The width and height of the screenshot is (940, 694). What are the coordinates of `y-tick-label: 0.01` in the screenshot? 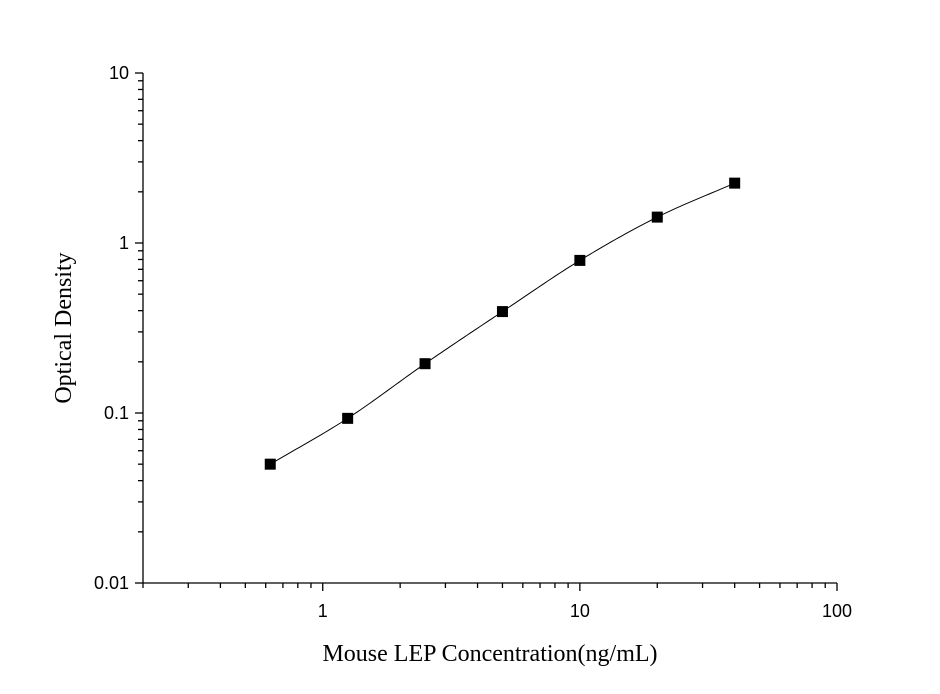 It's located at (111, 583).